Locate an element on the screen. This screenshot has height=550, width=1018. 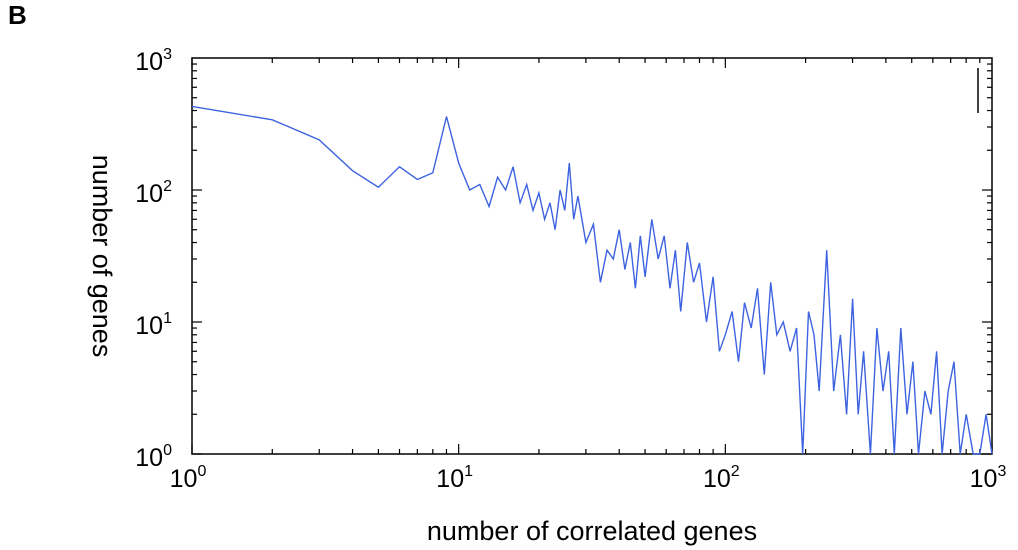
x-tick-label: 10² is located at coordinates (721, 478).